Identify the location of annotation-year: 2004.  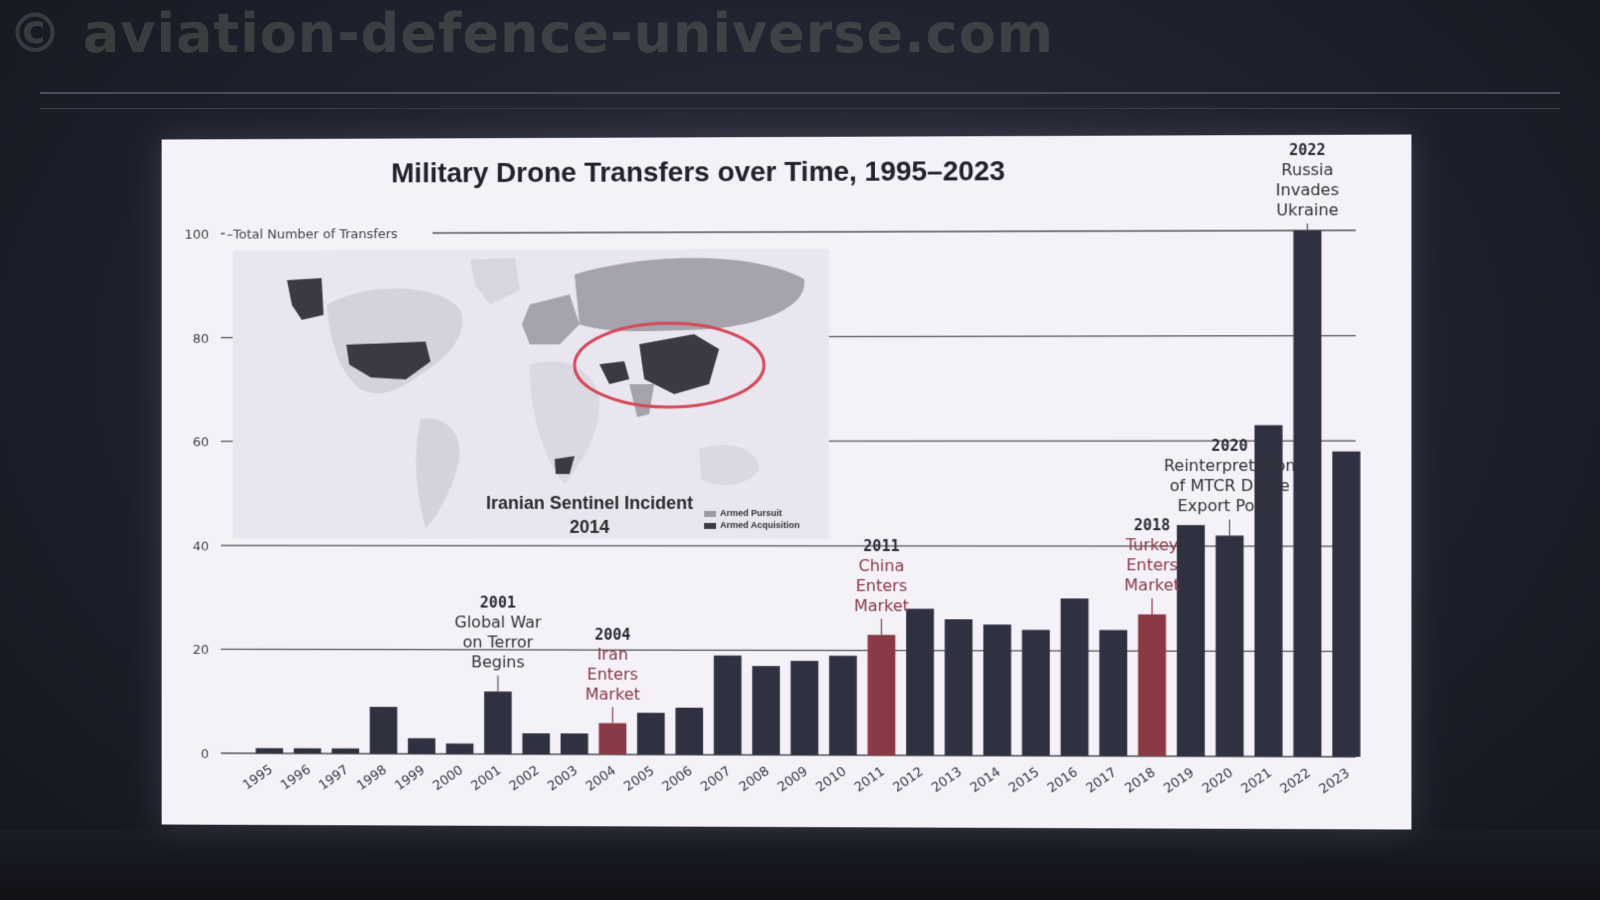
(613, 634).